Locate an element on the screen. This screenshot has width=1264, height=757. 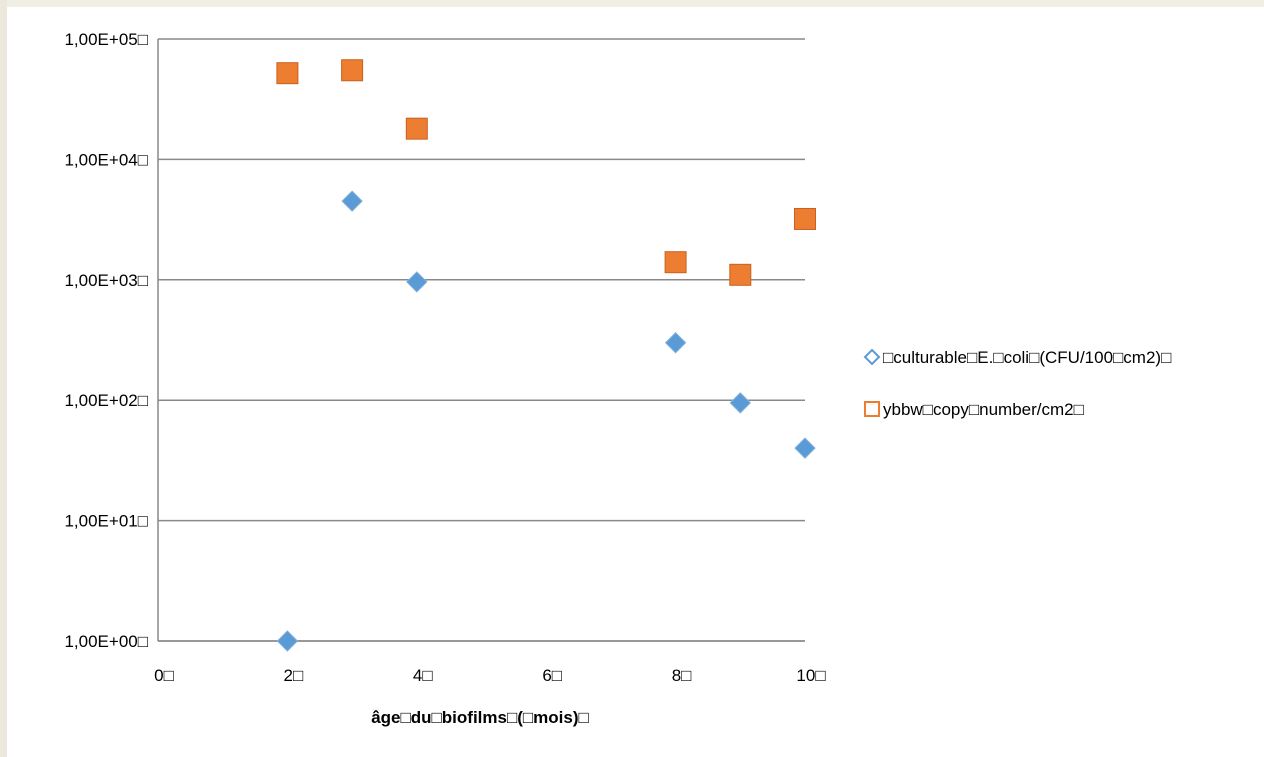
y-tick-label-1: 1,00E+01□ is located at coordinates (106, 521).